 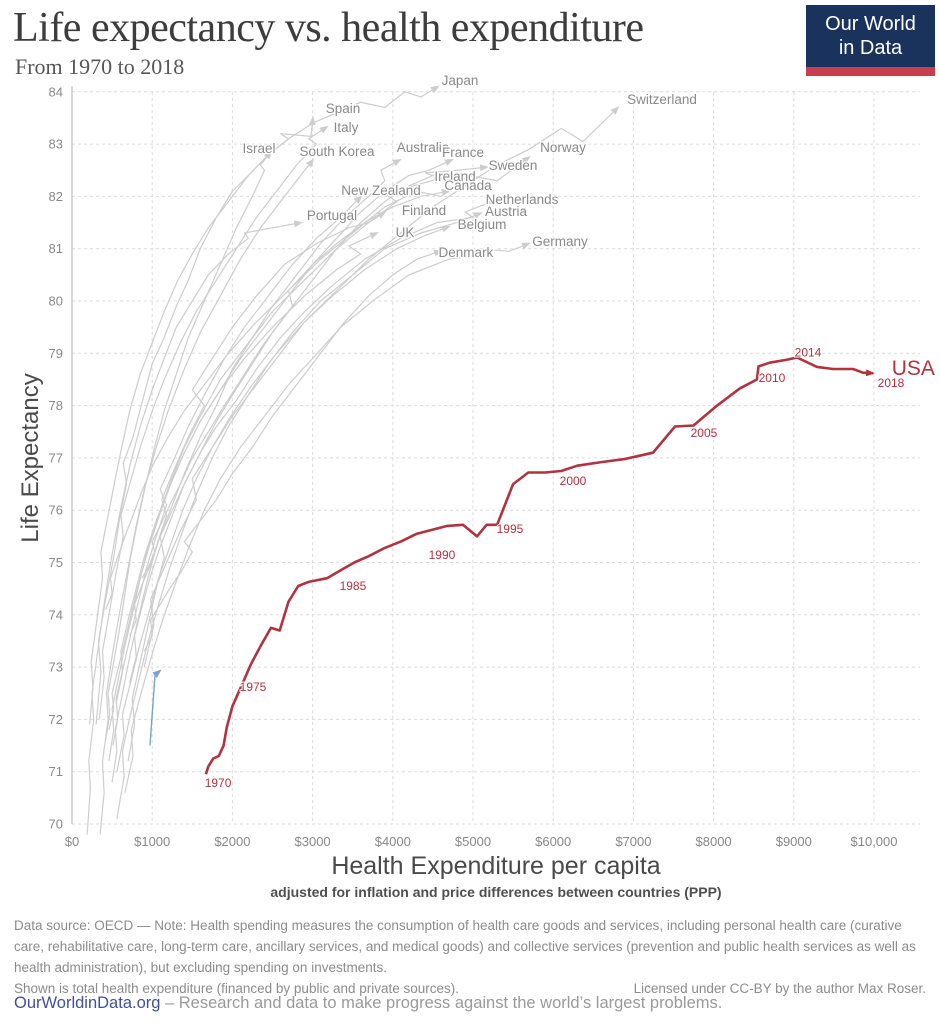 What do you see at coordinates (56, 510) in the screenshot?
I see `y-tick-label: 76` at bounding box center [56, 510].